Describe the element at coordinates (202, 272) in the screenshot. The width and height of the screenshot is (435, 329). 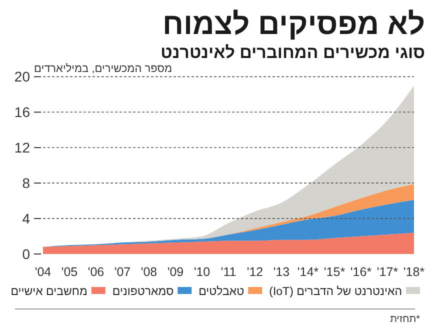
I see `x-tick-label: '10` at that location.